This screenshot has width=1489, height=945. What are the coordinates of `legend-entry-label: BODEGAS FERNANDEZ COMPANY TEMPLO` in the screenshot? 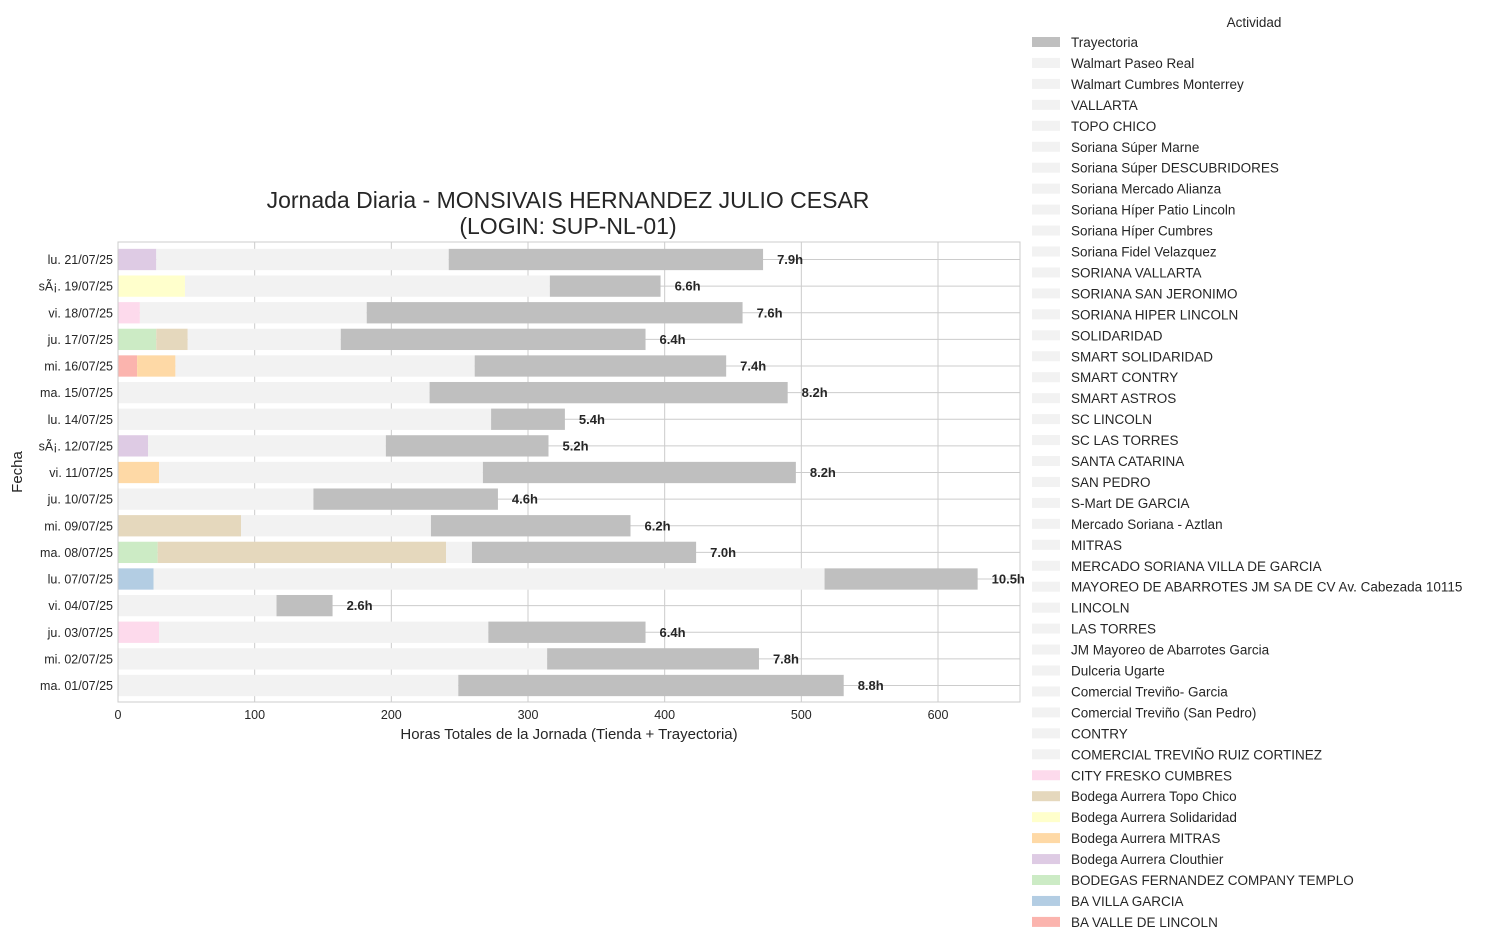 It's located at (1212, 880).